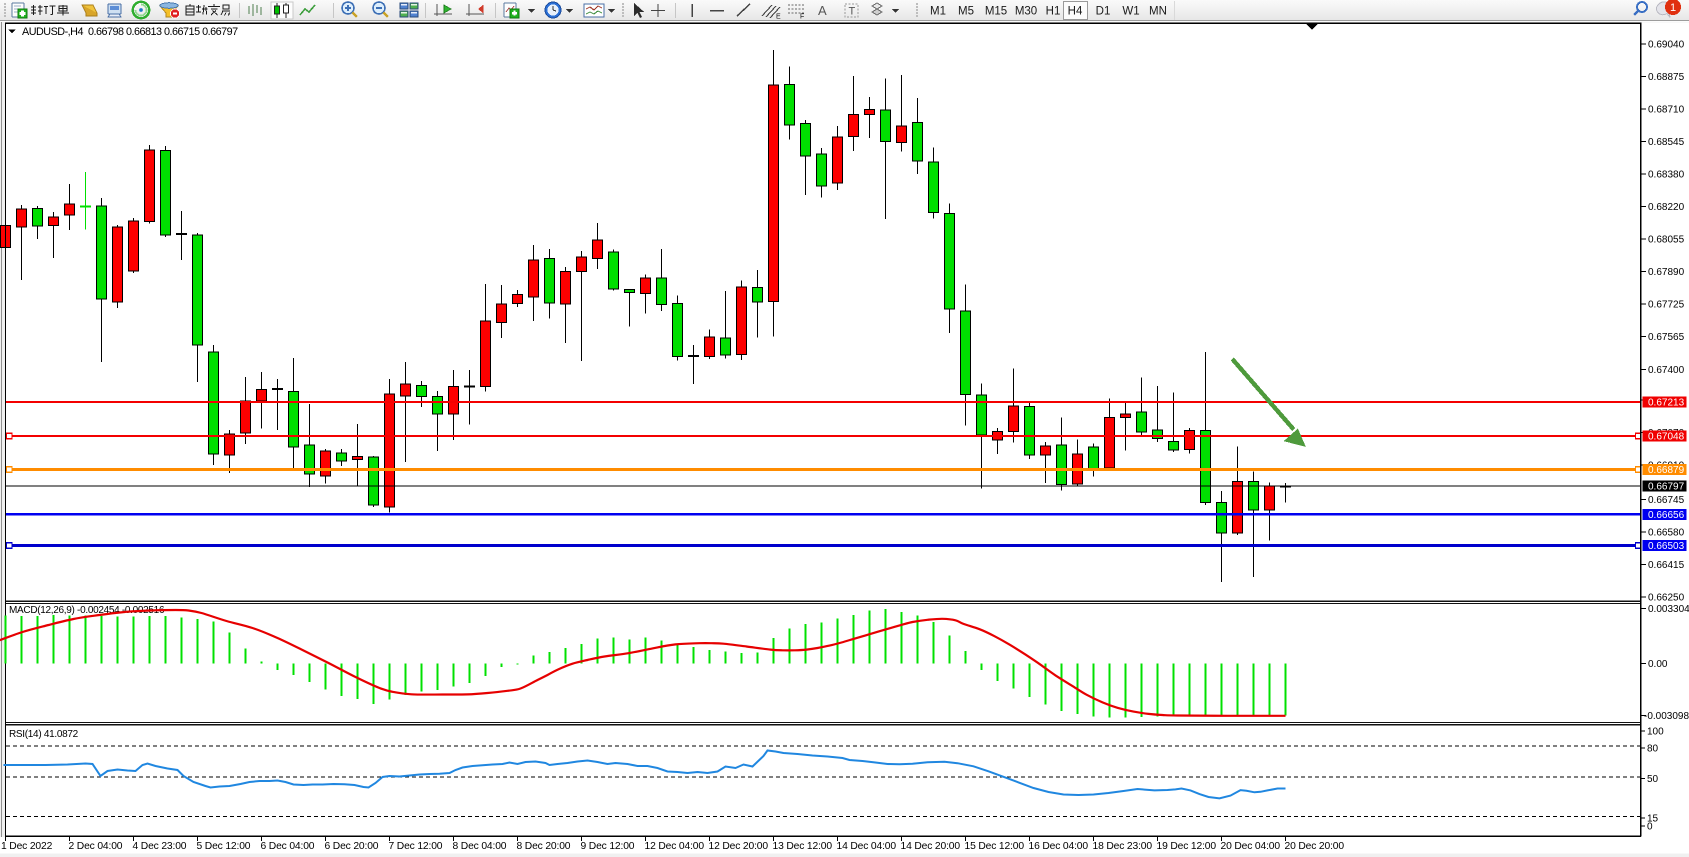 The width and height of the screenshot is (1689, 857). Describe the element at coordinates (1668, 609) in the screenshot. I see `svg-text: 0.003304` at that location.